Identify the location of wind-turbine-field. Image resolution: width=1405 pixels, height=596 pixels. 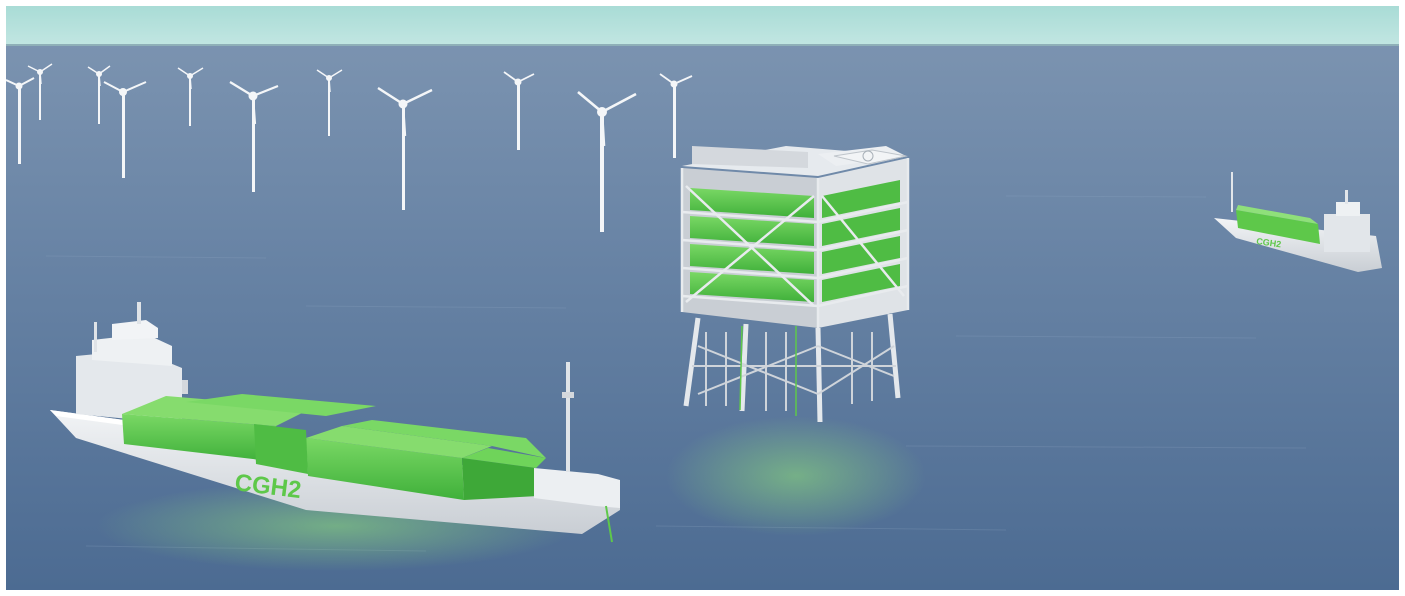
(349, 147).